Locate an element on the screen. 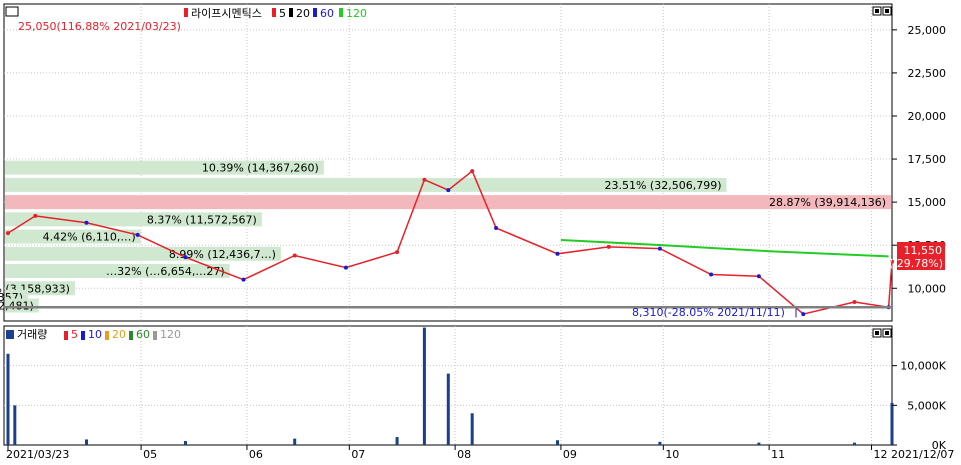  current-change: ( 29.78%) is located at coordinates (916, 263).